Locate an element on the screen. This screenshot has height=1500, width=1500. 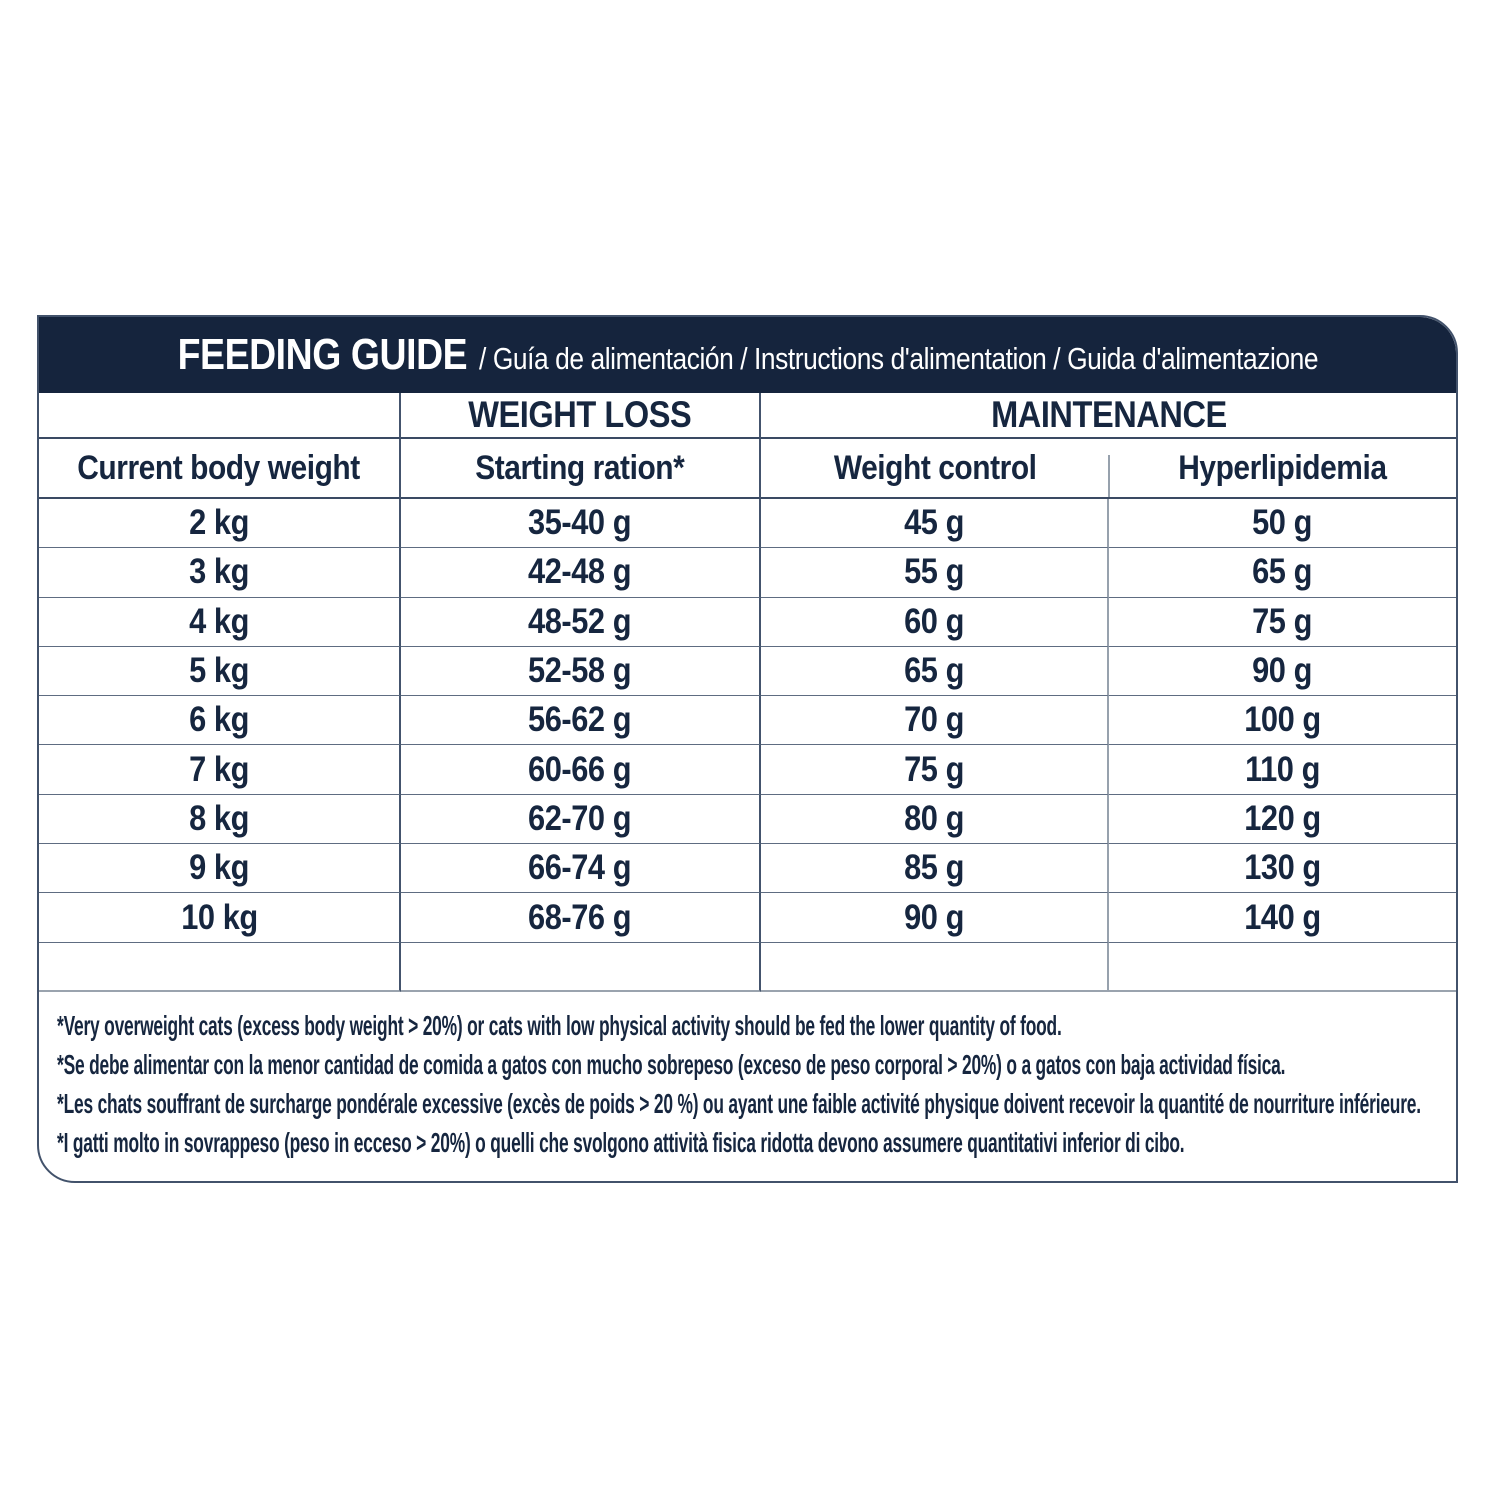
column-header-starting-ration: Starting ration* is located at coordinates (581, 469).